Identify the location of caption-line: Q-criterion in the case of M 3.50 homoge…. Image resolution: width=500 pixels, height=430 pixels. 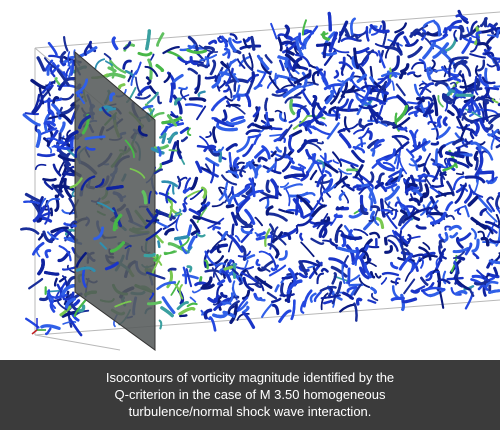
(250, 394).